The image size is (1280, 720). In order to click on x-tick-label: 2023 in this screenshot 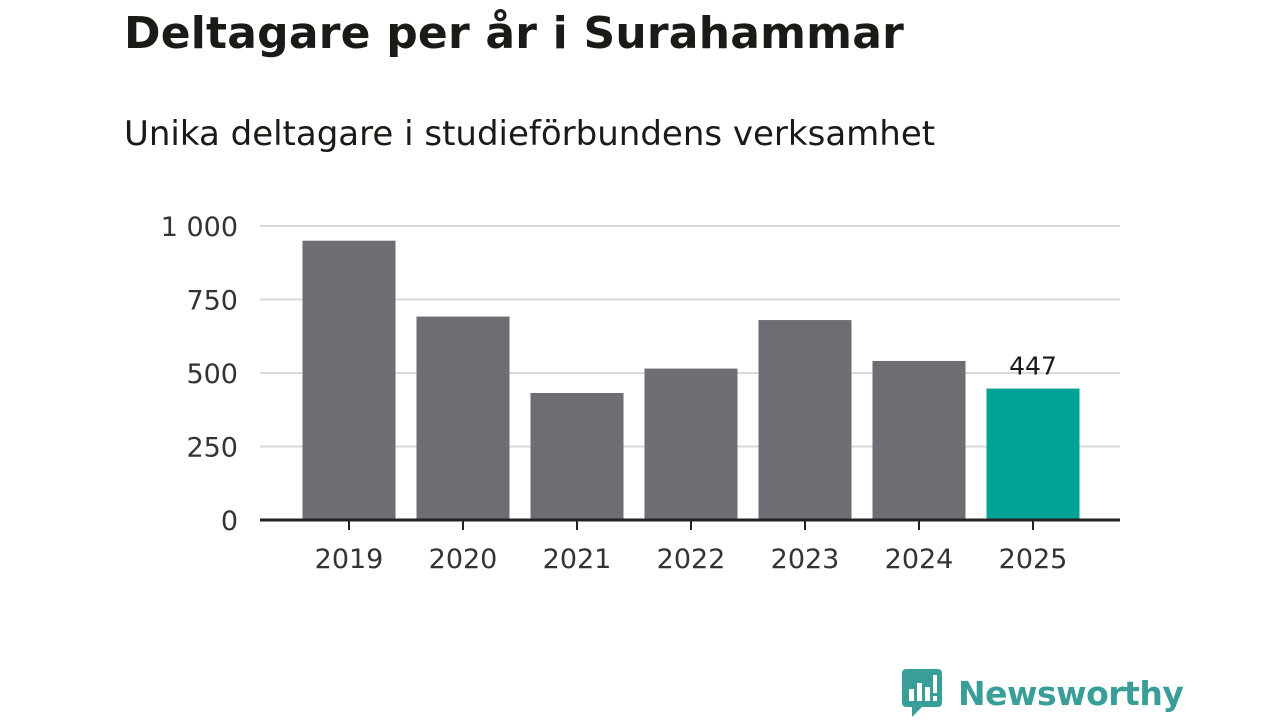, I will do `click(805, 559)`.